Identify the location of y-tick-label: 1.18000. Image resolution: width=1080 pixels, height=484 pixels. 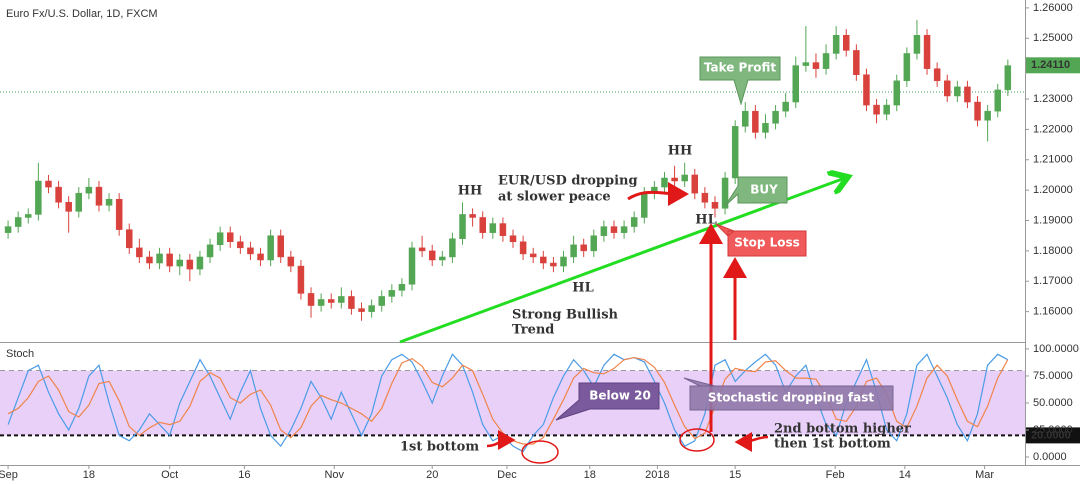
(1053, 251).